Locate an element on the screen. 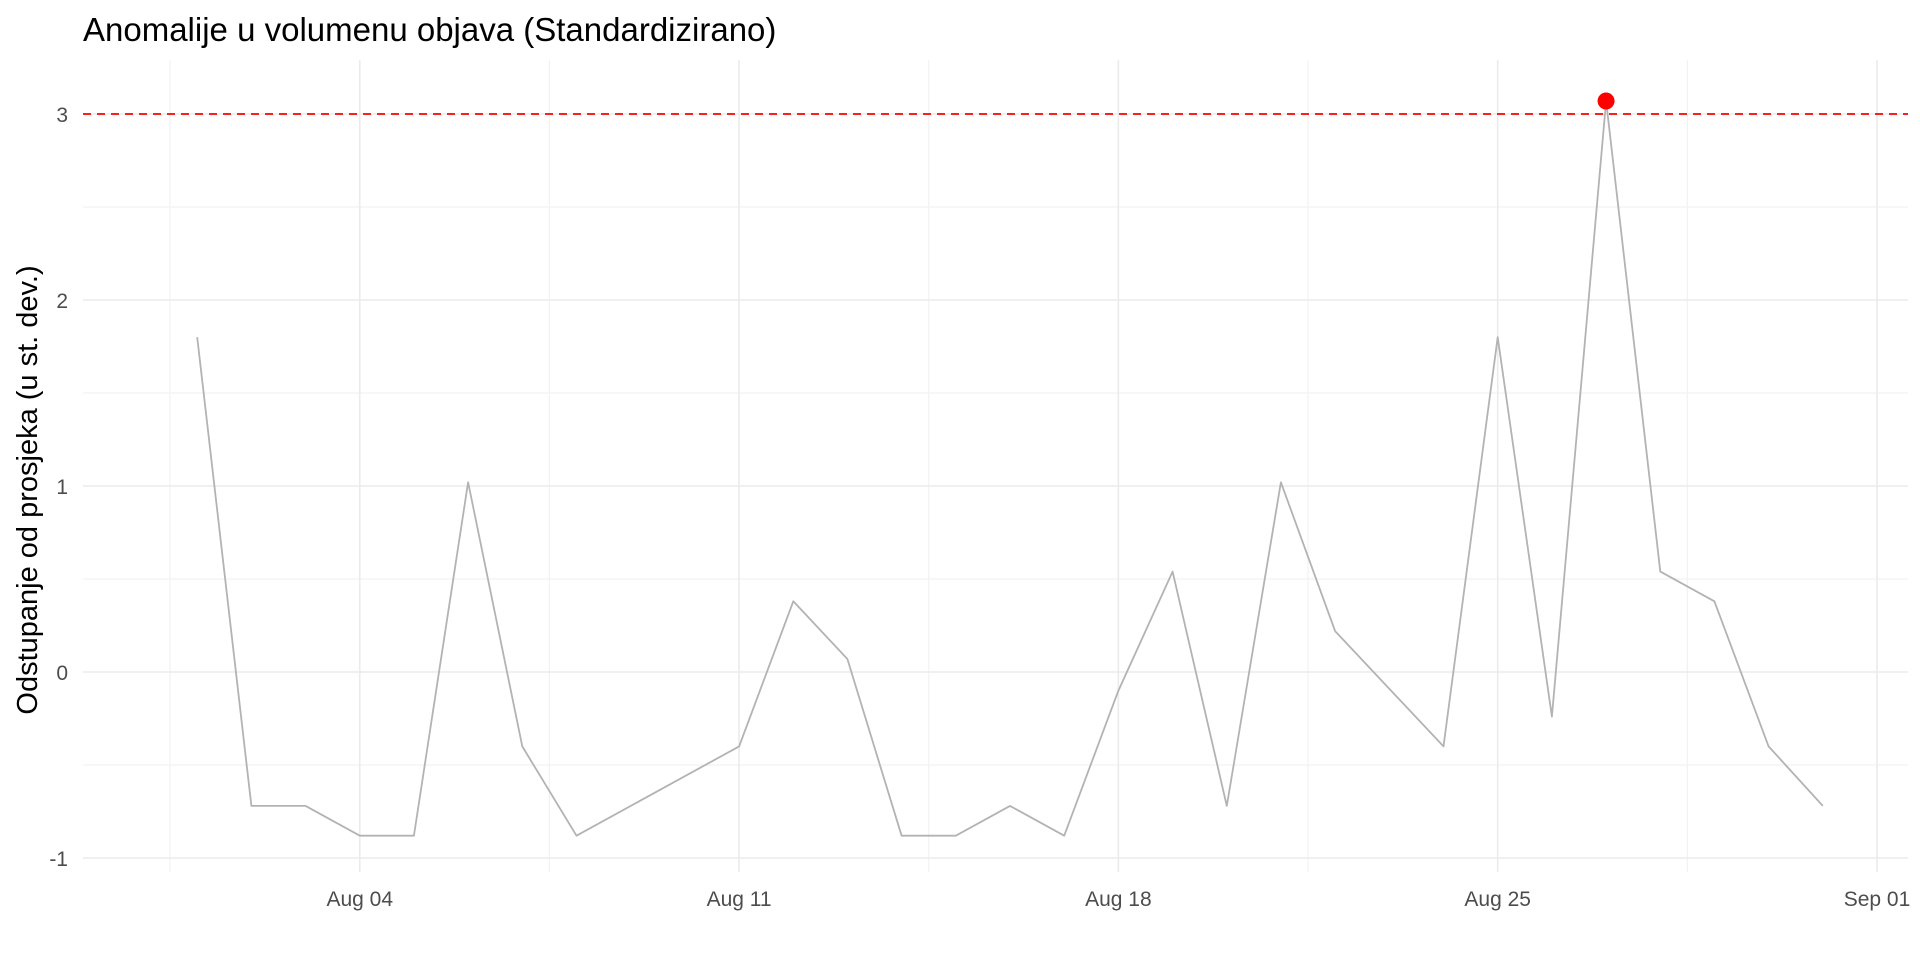  x-tick-label: Sep 01 is located at coordinates (1877, 899).